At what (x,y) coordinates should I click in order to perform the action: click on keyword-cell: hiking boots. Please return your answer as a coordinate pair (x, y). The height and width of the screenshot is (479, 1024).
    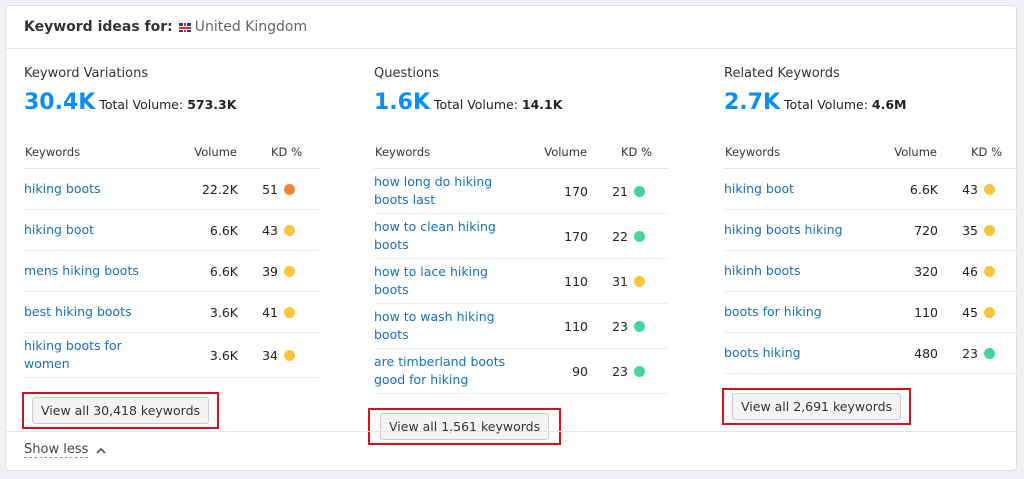
    Looking at the image, I should click on (97, 189).